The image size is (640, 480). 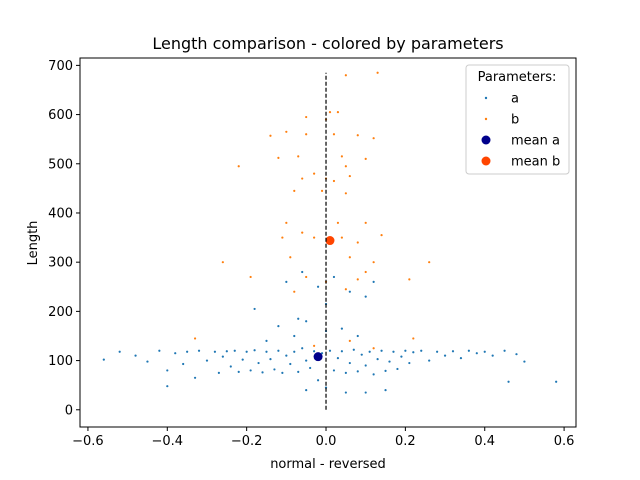 What do you see at coordinates (486, 119) in the screenshot?
I see `legend-marker-b` at bounding box center [486, 119].